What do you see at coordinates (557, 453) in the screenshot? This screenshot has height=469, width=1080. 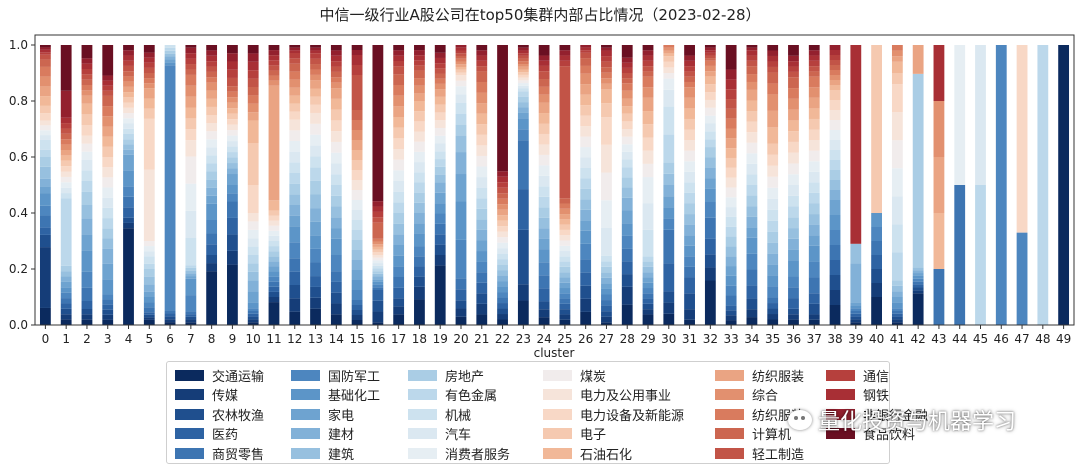 I see `legend-swatch` at bounding box center [557, 453].